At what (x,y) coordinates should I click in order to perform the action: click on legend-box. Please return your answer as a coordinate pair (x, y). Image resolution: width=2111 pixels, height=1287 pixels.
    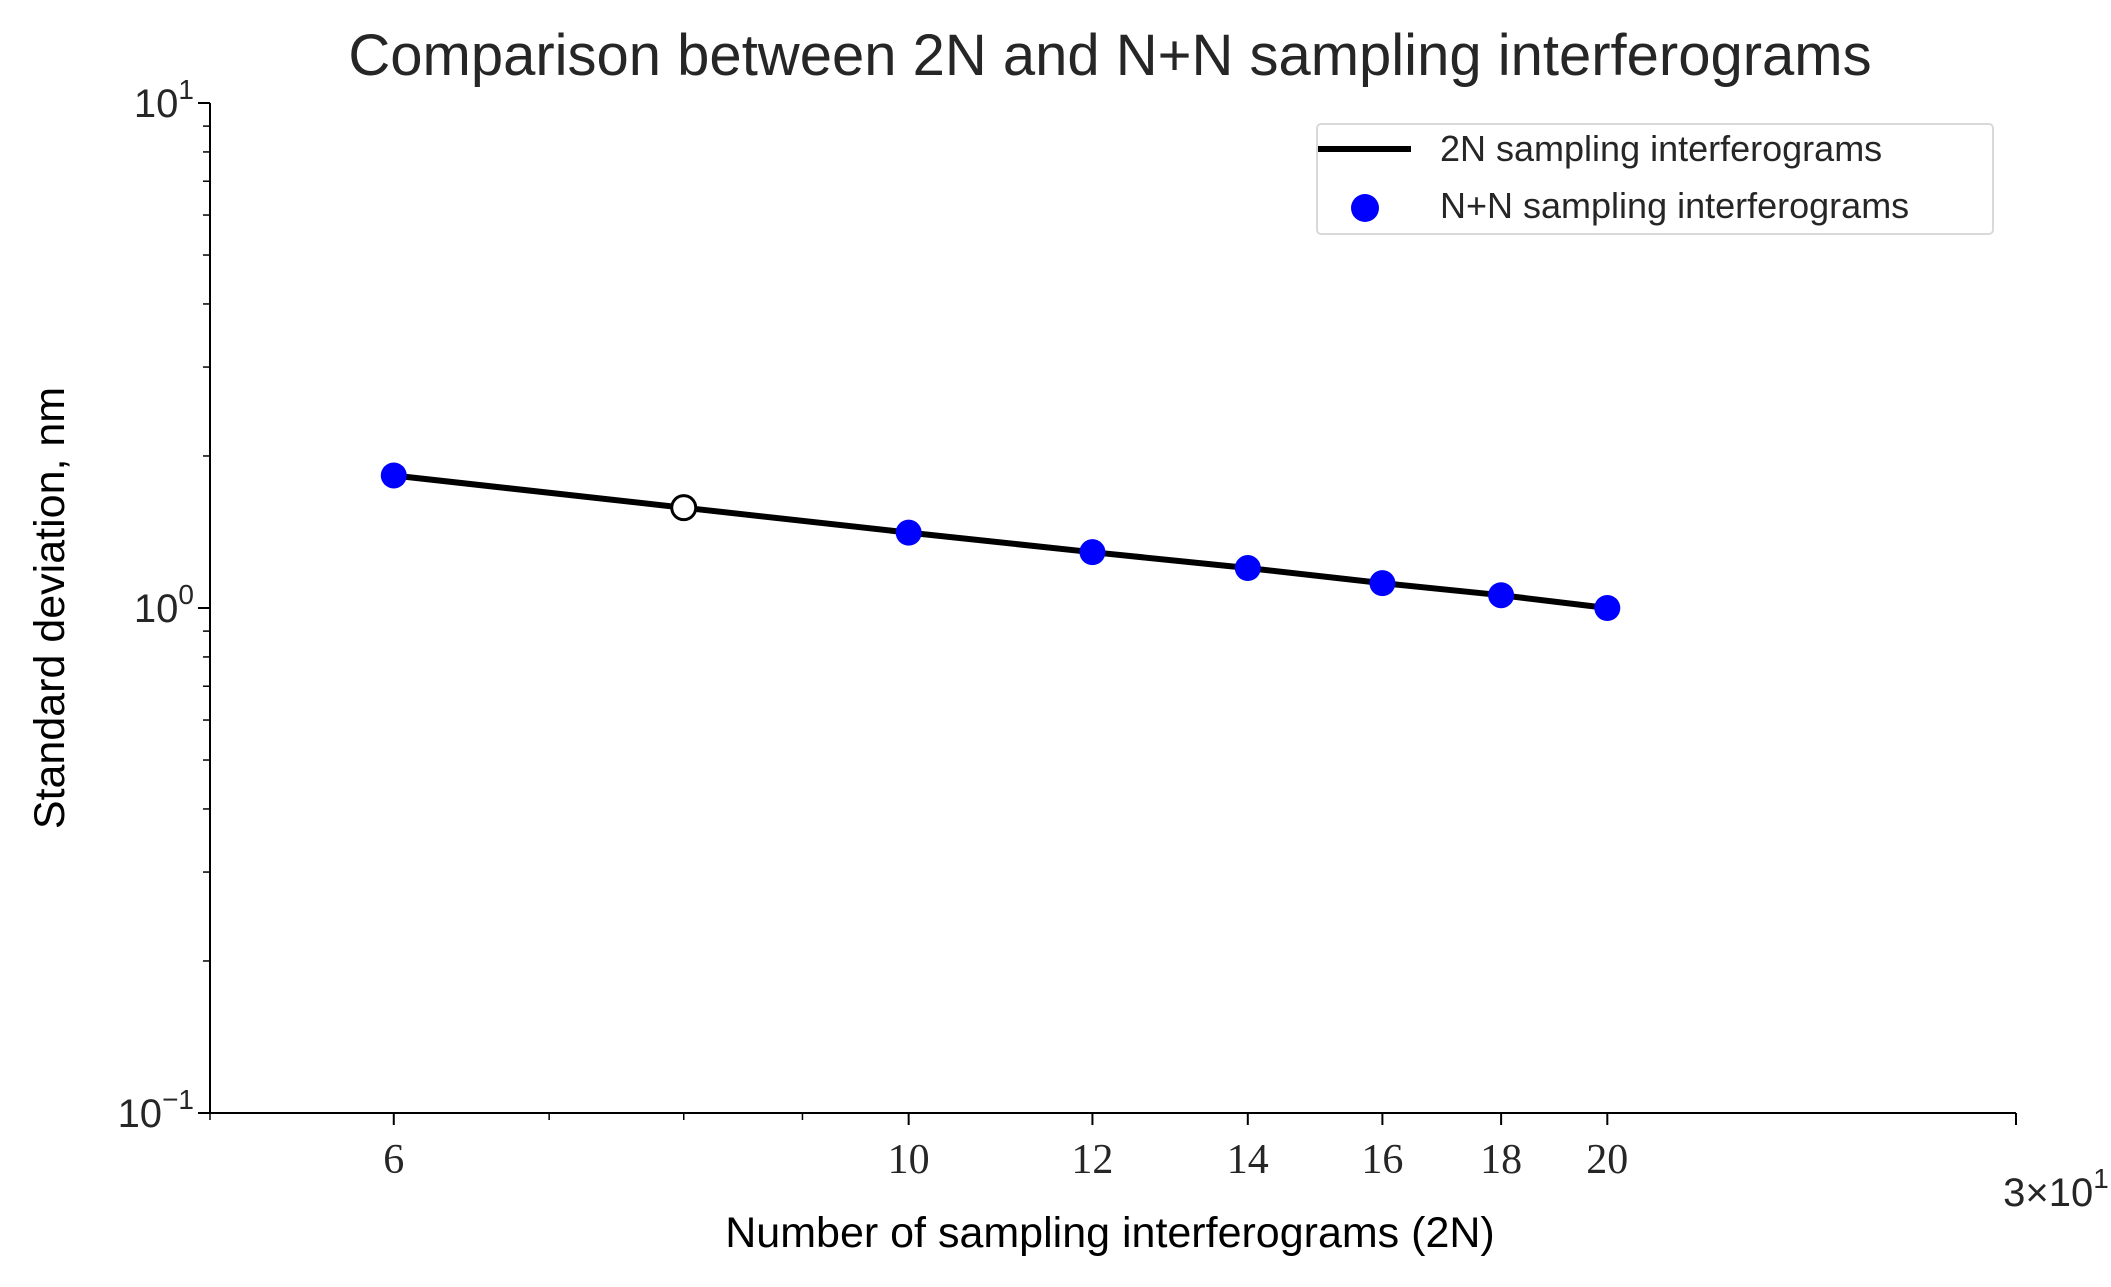
    Looking at the image, I should click on (1655, 179).